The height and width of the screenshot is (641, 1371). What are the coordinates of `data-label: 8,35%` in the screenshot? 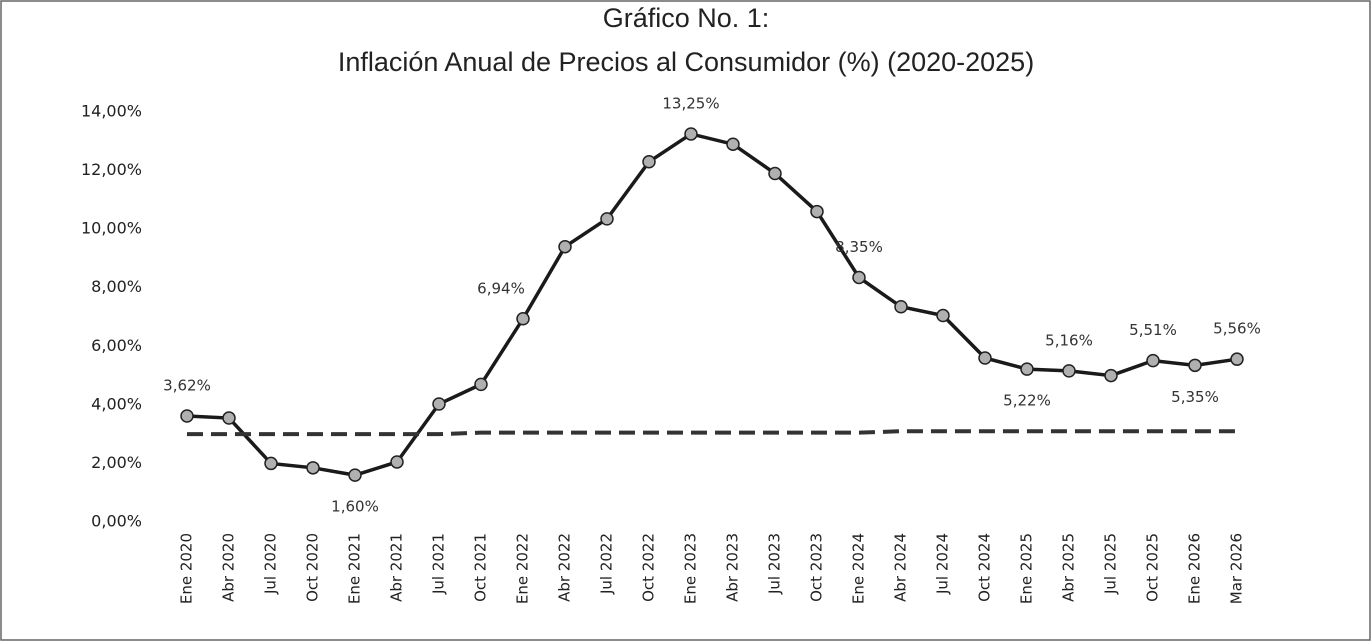 It's located at (859, 247).